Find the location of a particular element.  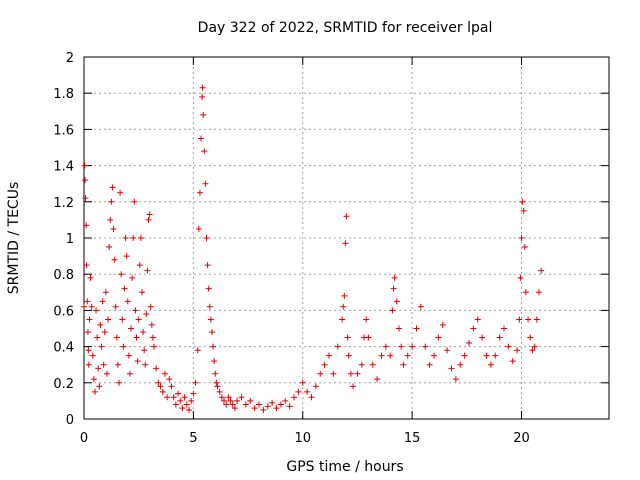

y-tick-label: 0.8 is located at coordinates (63, 275).